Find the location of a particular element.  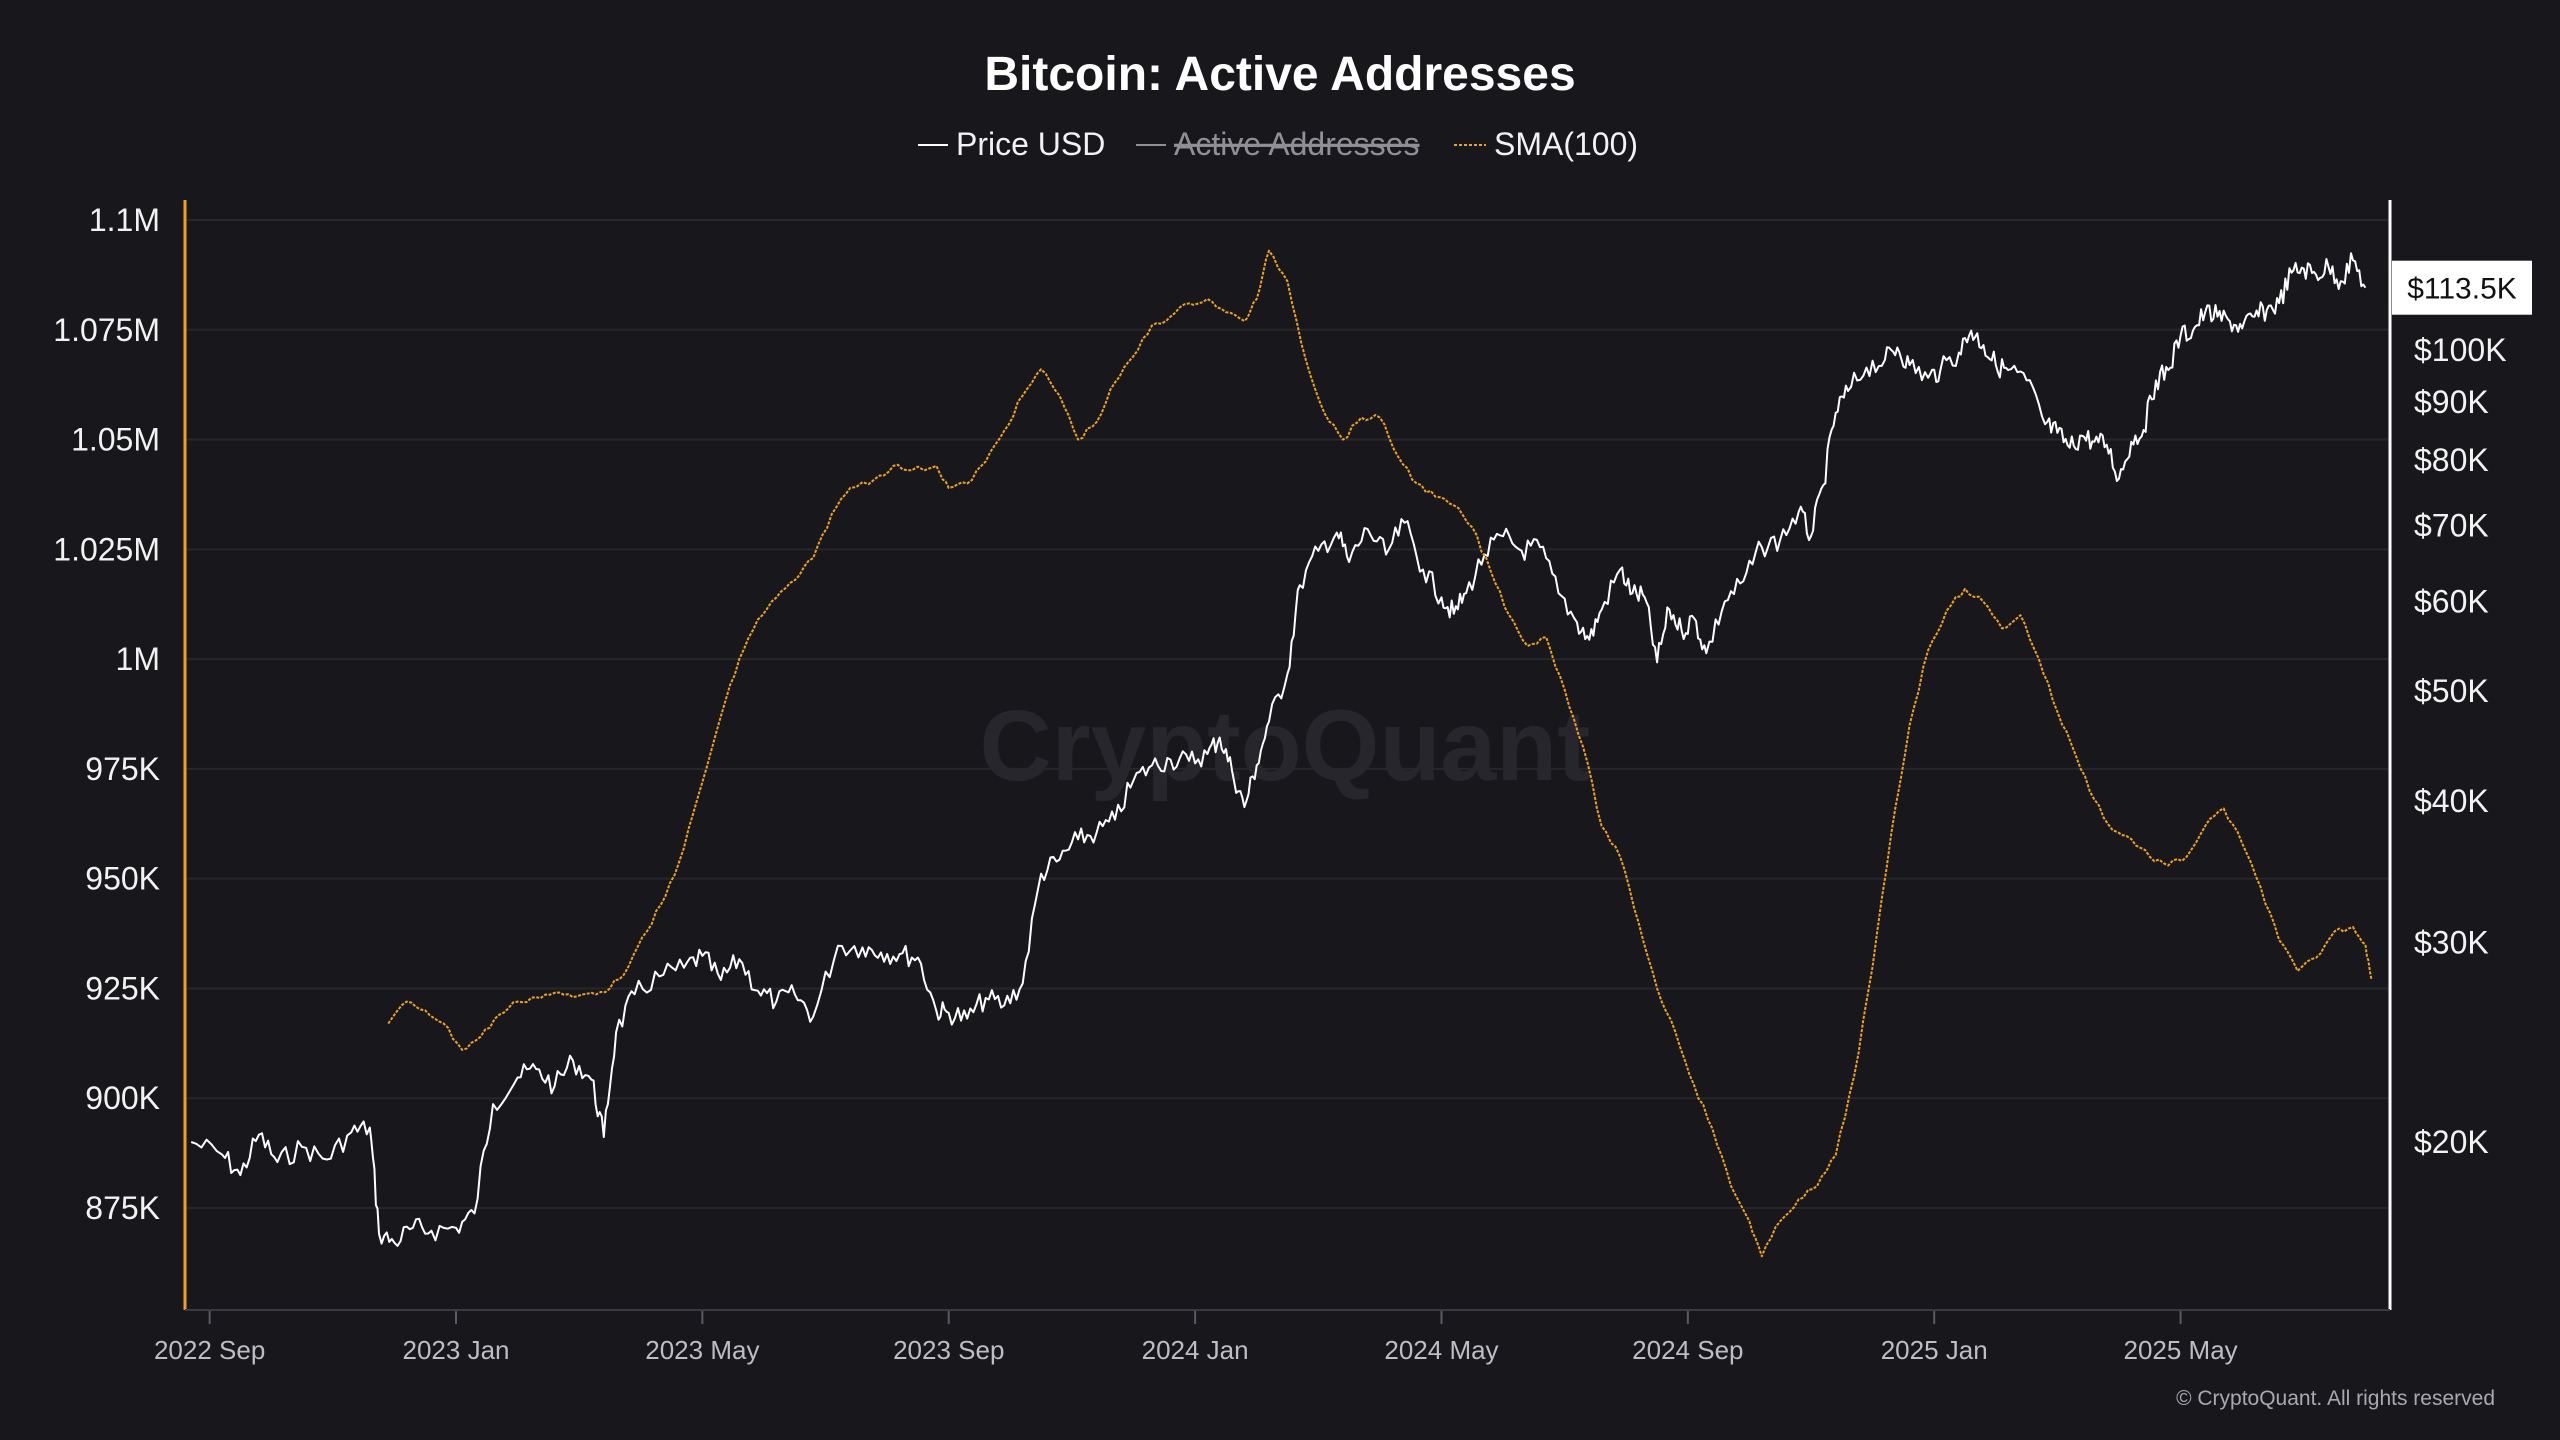

x-axis-tick-label: 2023 Sep is located at coordinates (948, 1350).